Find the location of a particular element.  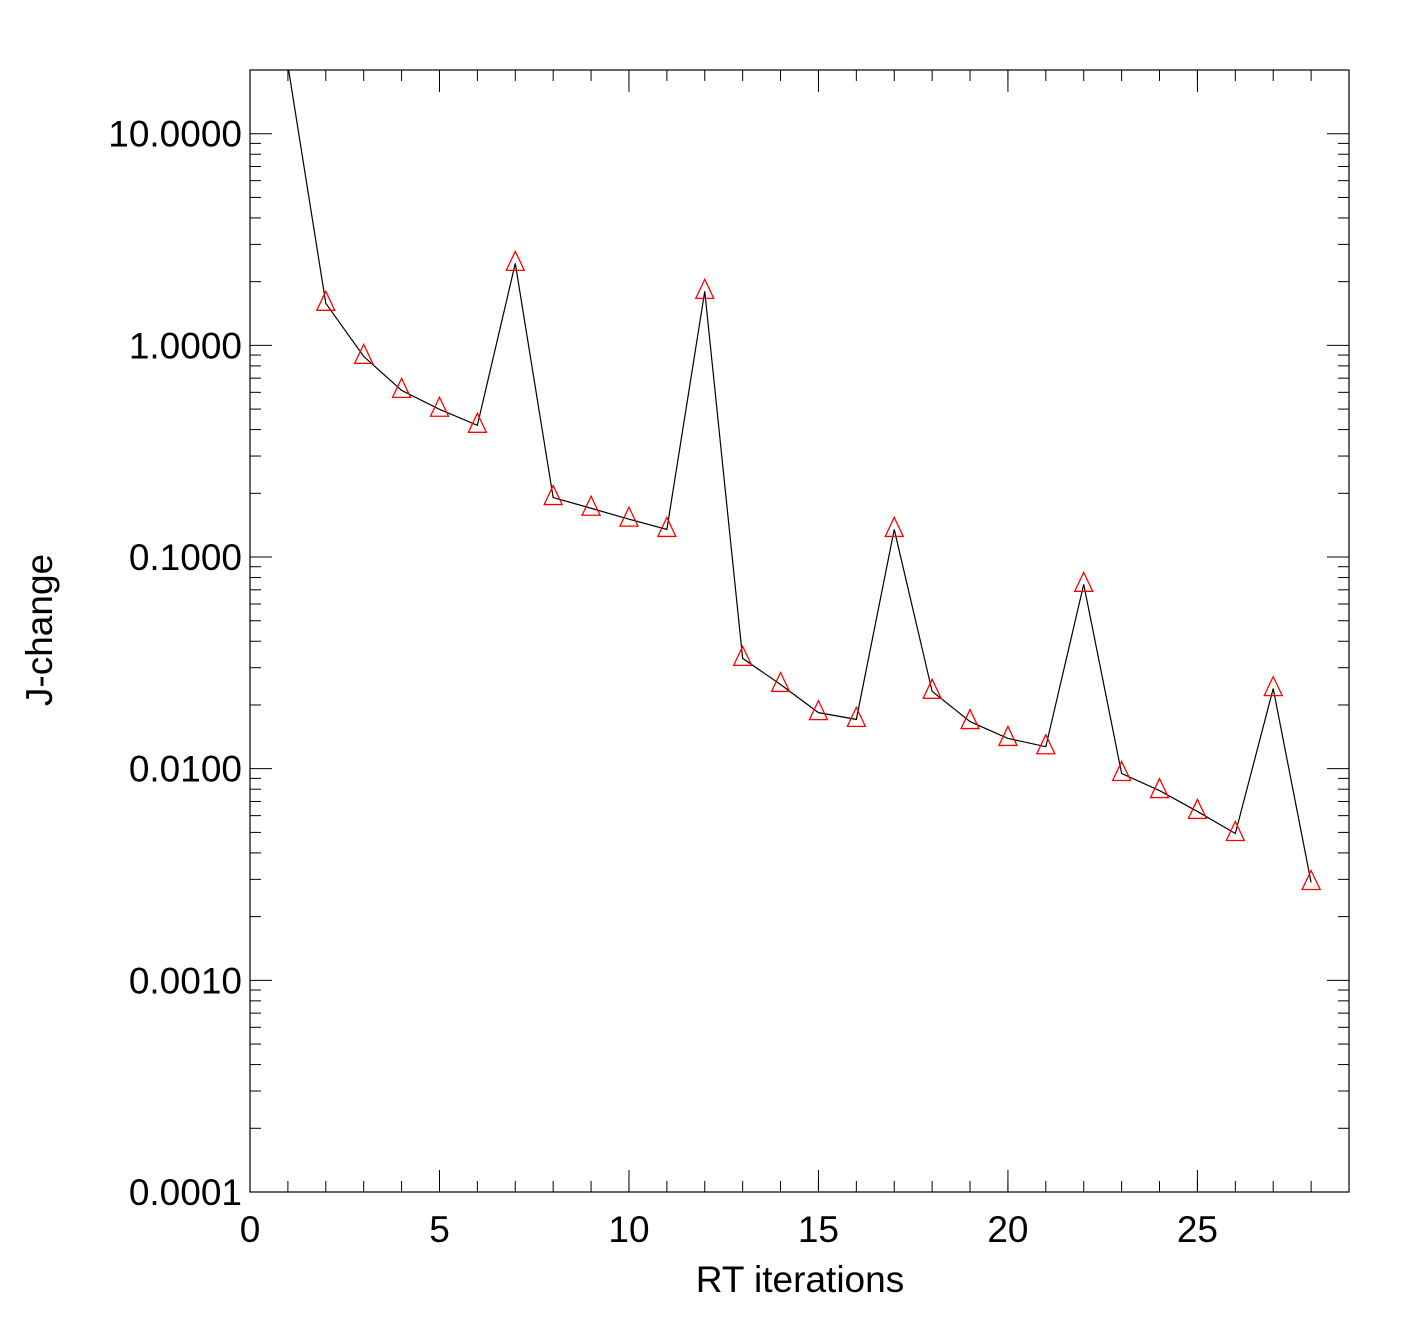

x-tick-label: 0 is located at coordinates (250, 1229).